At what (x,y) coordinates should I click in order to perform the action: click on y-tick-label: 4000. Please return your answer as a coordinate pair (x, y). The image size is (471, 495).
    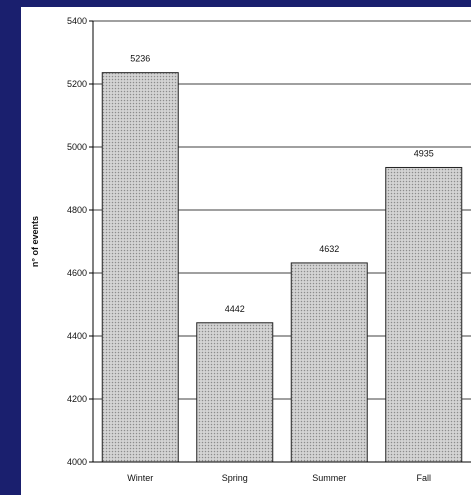
    Looking at the image, I should click on (77, 462).